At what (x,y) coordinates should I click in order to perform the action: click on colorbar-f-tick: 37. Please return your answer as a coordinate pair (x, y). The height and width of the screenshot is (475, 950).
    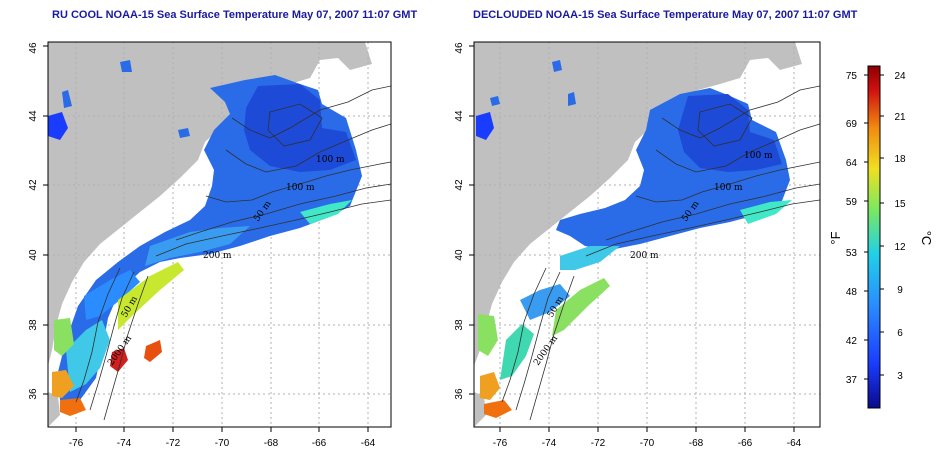
    Looking at the image, I should click on (852, 380).